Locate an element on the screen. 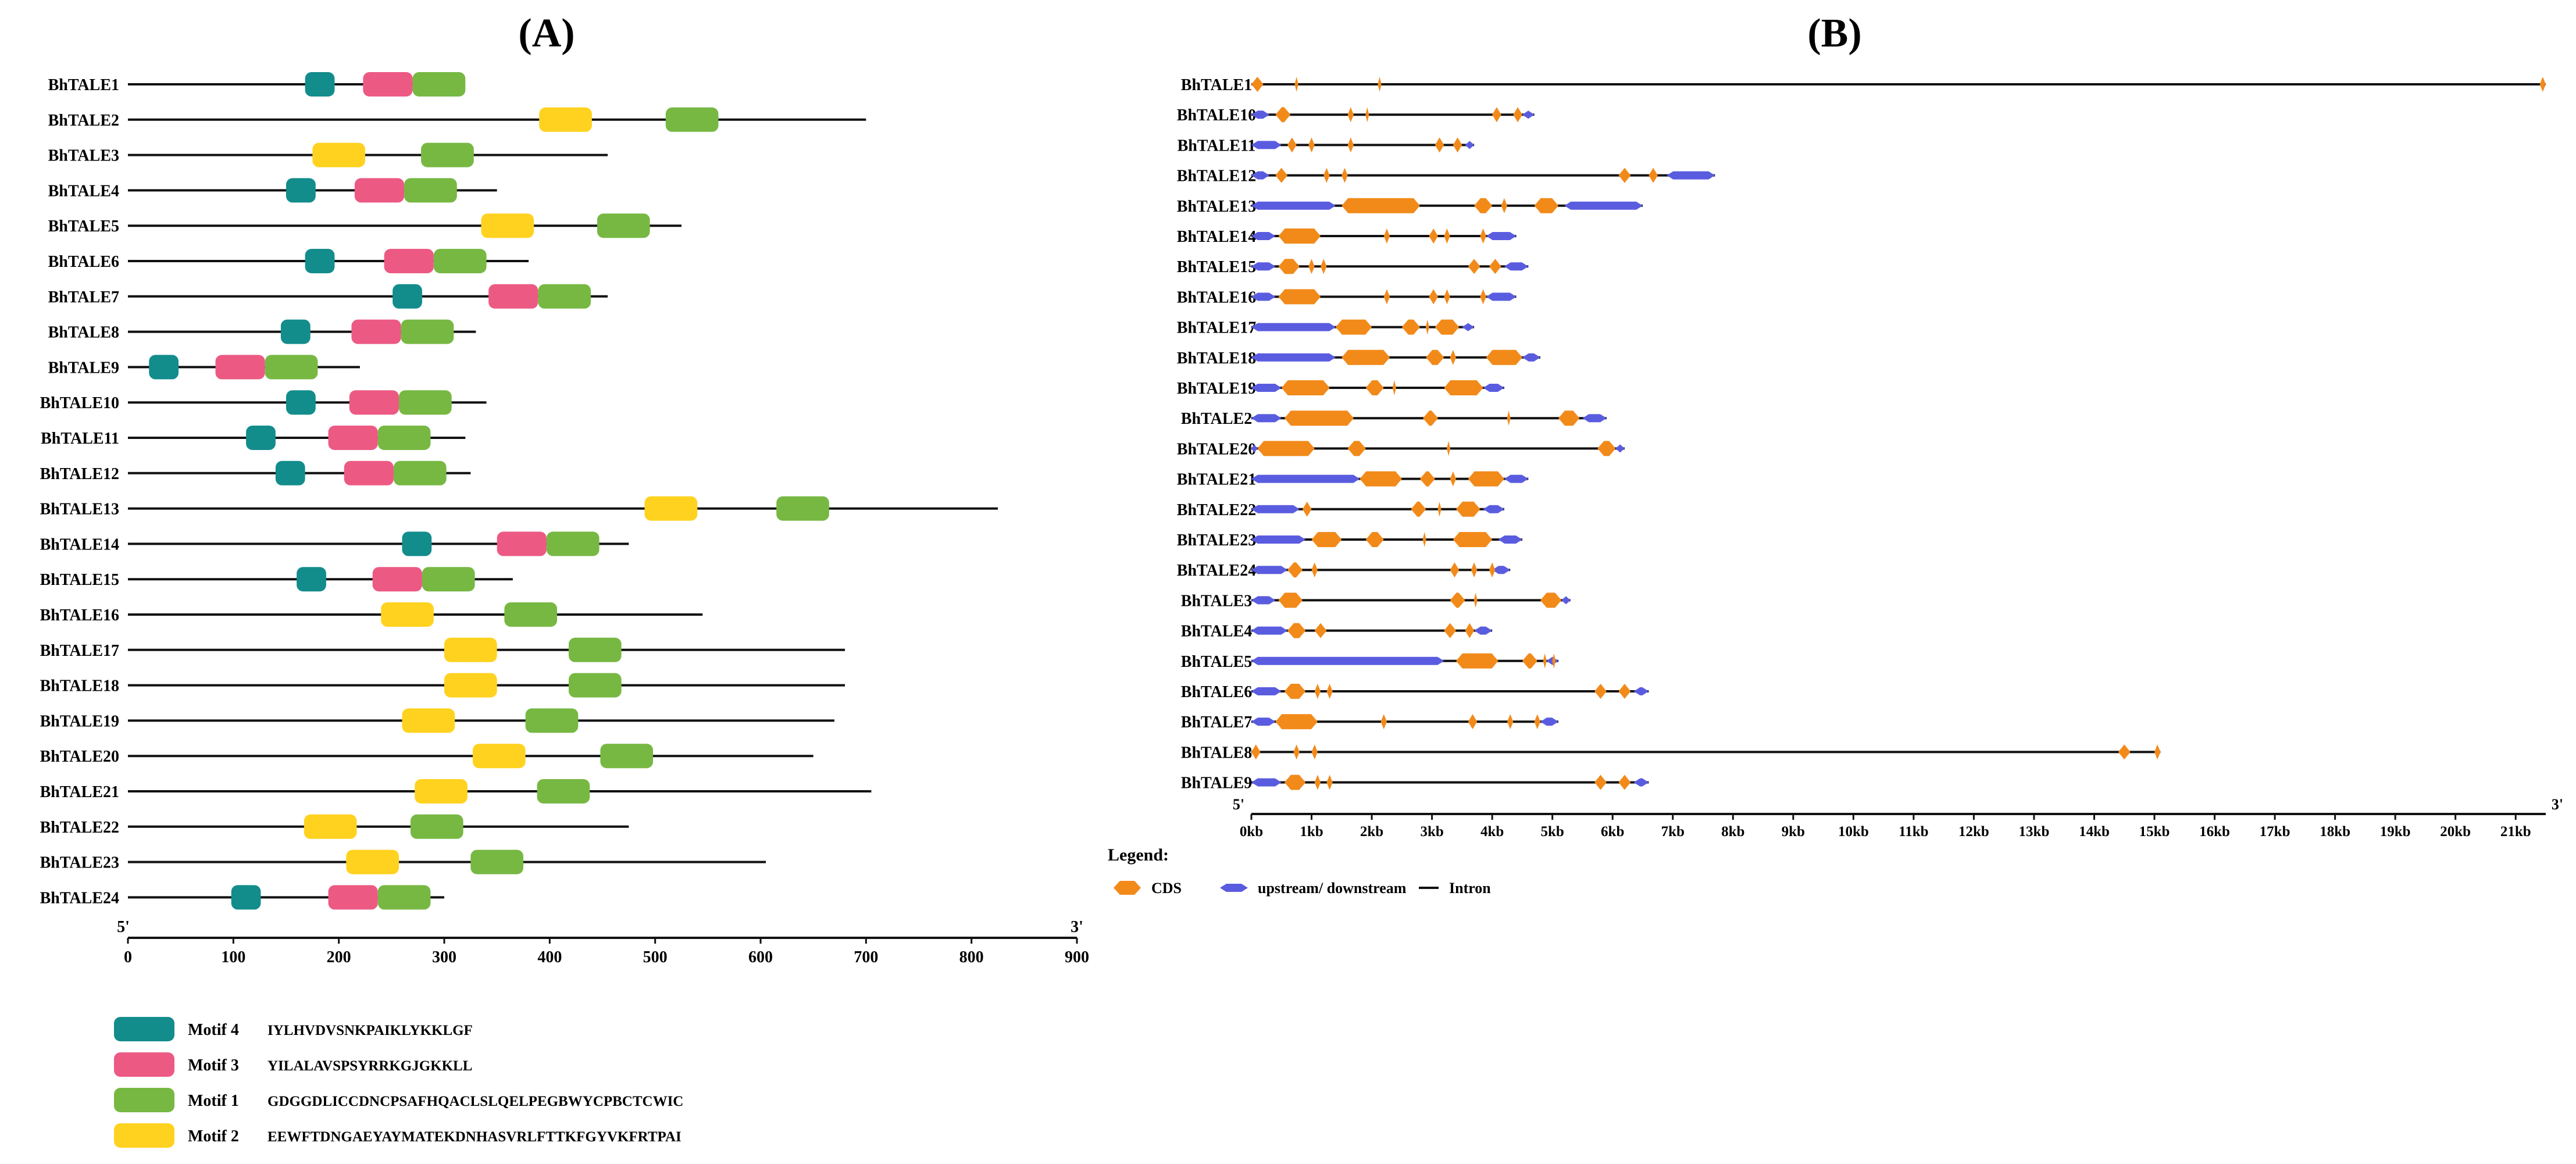 This screenshot has width=2576, height=1164. gene-name-label: BhTALE18 is located at coordinates (1216, 358).